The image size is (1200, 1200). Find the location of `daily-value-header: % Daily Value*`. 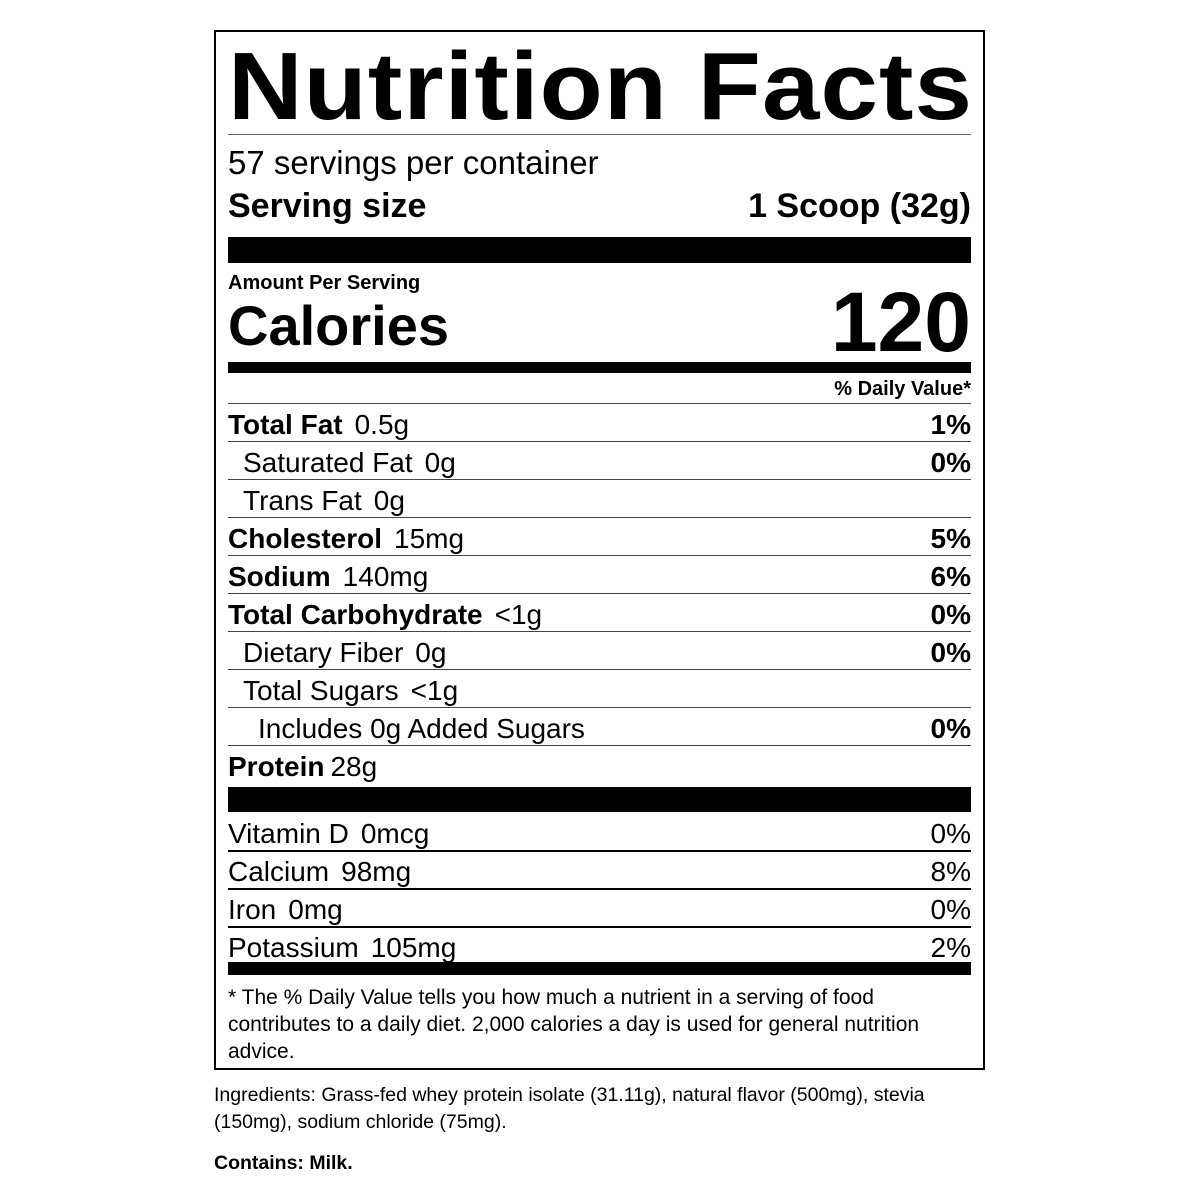

daily-value-header: % Daily Value* is located at coordinates (902, 389).